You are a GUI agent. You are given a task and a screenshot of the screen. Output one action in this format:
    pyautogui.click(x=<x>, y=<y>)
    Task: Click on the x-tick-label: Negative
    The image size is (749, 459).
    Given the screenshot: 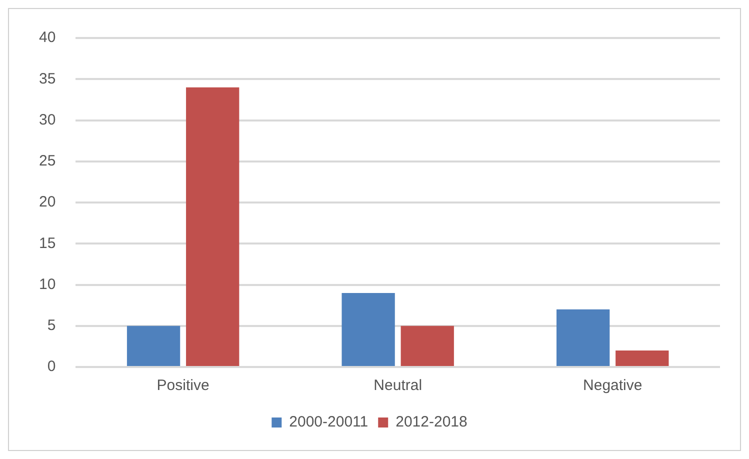 What is the action you would take?
    pyautogui.click(x=612, y=385)
    